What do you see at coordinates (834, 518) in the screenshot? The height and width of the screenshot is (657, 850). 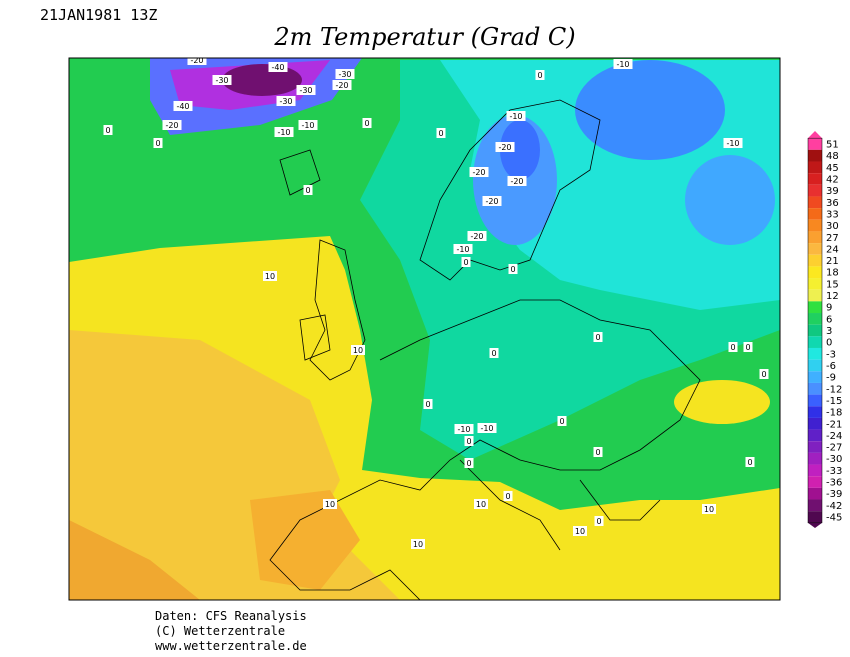 I see `colorbar-label: -45` at bounding box center [834, 518].